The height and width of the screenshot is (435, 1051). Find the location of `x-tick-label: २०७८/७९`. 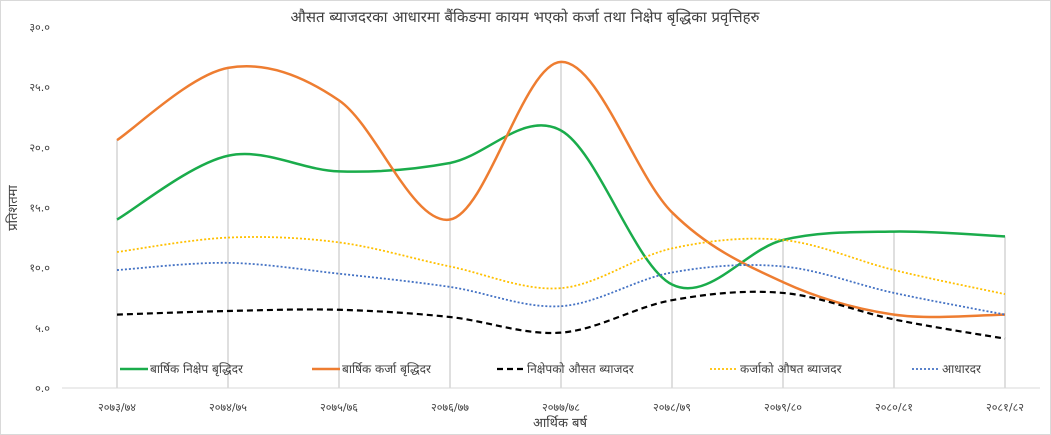

x-tick-label: २०७८/७९ is located at coordinates (672, 407).